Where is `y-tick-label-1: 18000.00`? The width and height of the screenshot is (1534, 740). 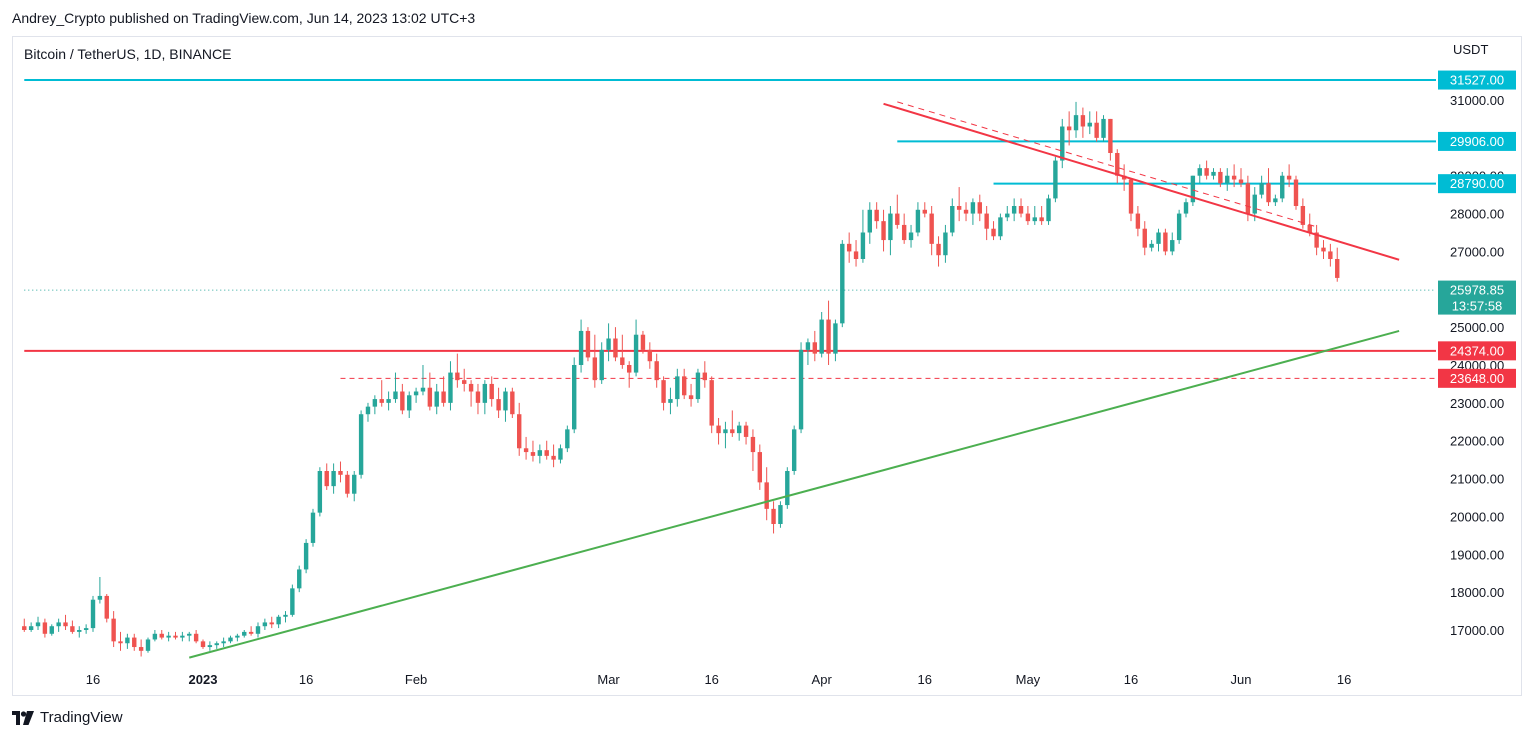 y-tick-label-1: 18000.00 is located at coordinates (1477, 592).